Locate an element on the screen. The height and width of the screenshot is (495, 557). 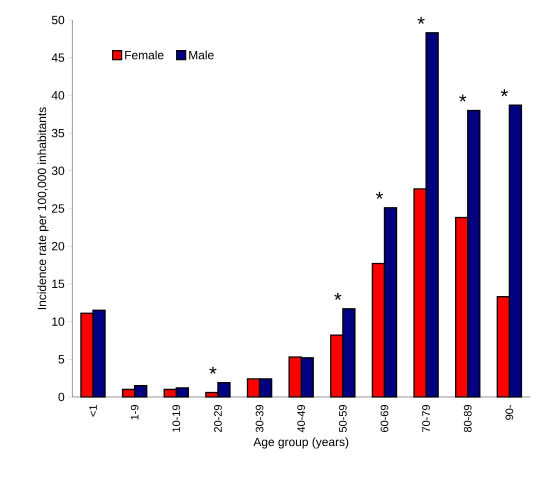
y-tick-label: 5 is located at coordinates (61, 359).